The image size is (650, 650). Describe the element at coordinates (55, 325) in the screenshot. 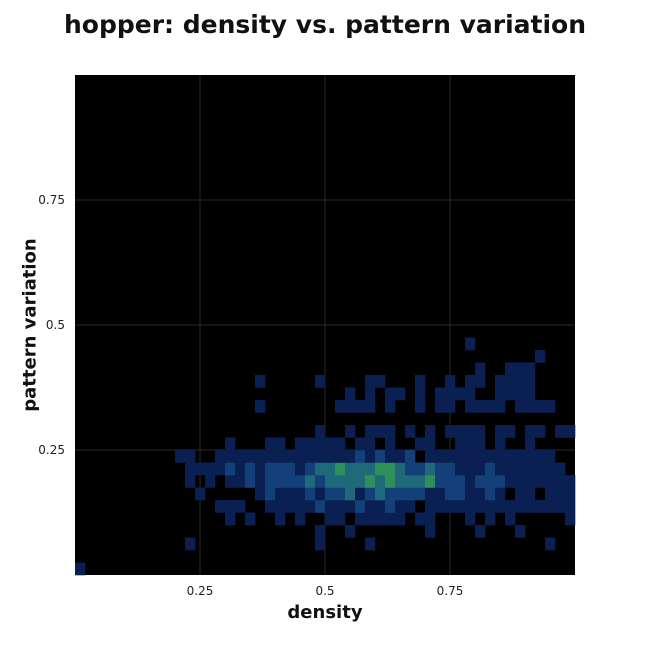

I see `y-tick-label: 0.5` at that location.